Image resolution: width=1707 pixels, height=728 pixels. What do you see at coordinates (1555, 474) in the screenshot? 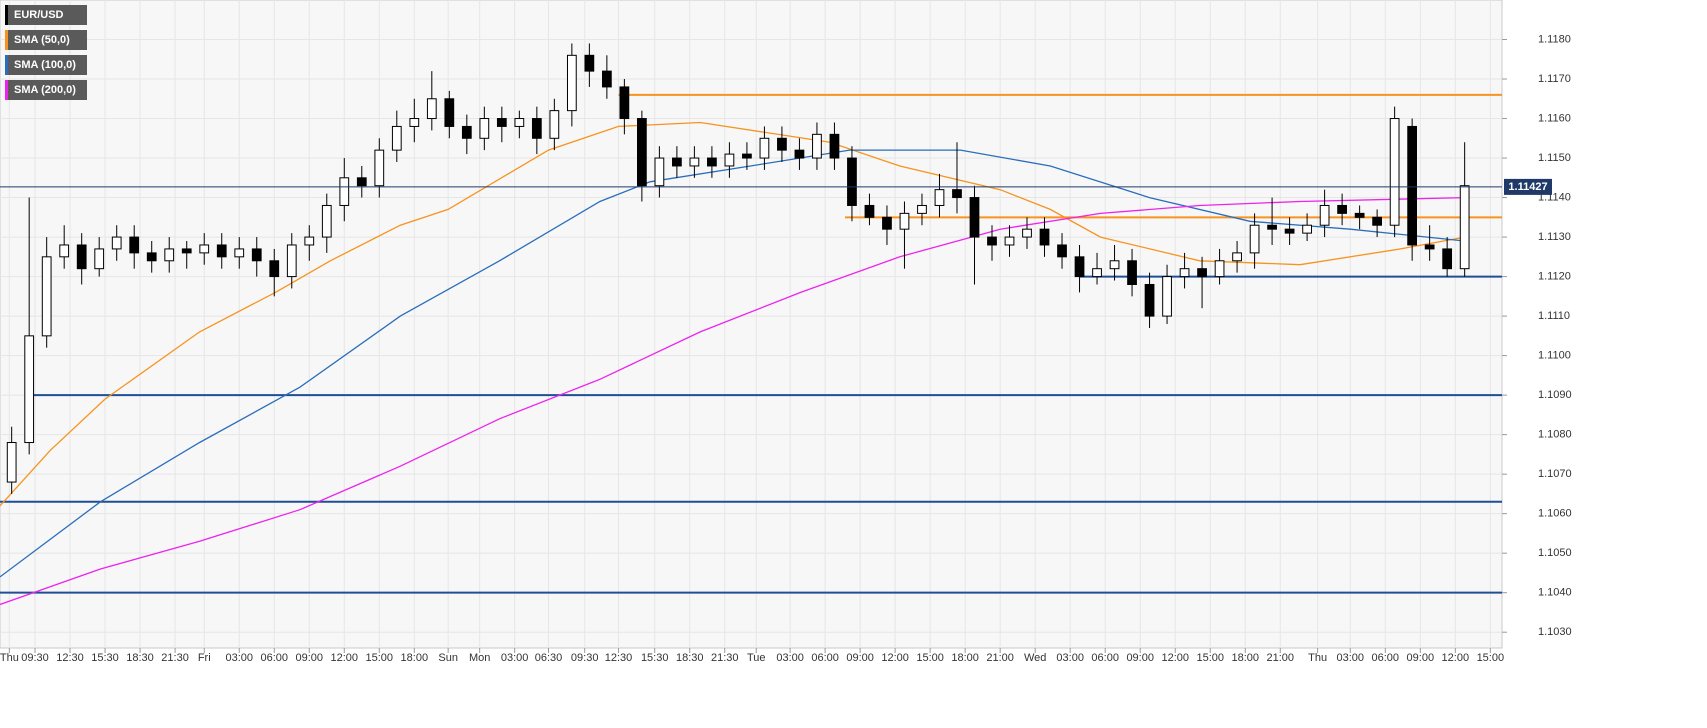
I see `y-tick-label: 1.1070` at bounding box center [1555, 474].